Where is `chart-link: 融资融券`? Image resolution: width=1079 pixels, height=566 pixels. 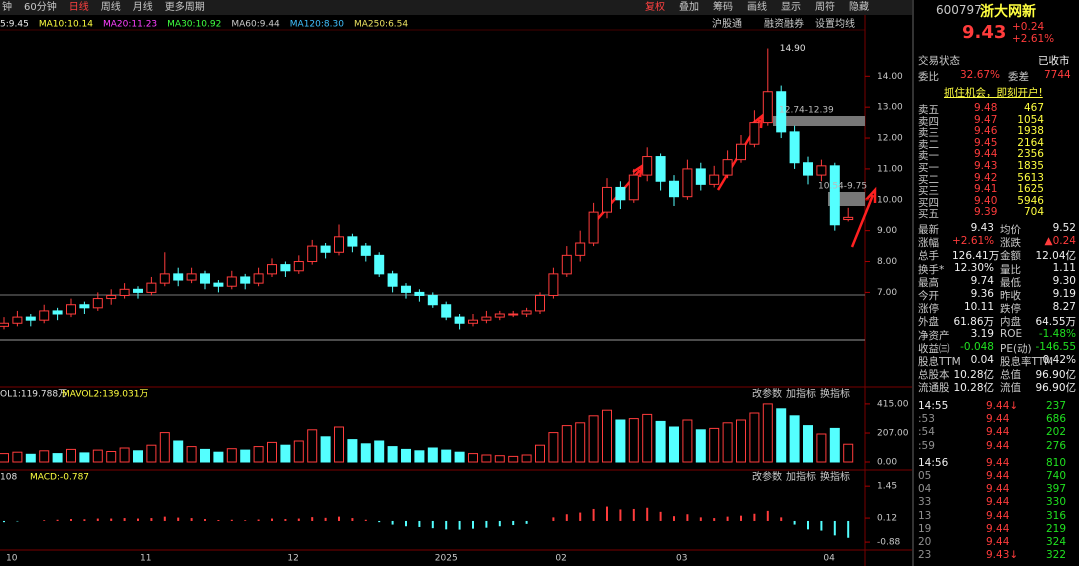
chart-link: 融资融券 is located at coordinates (784, 23).